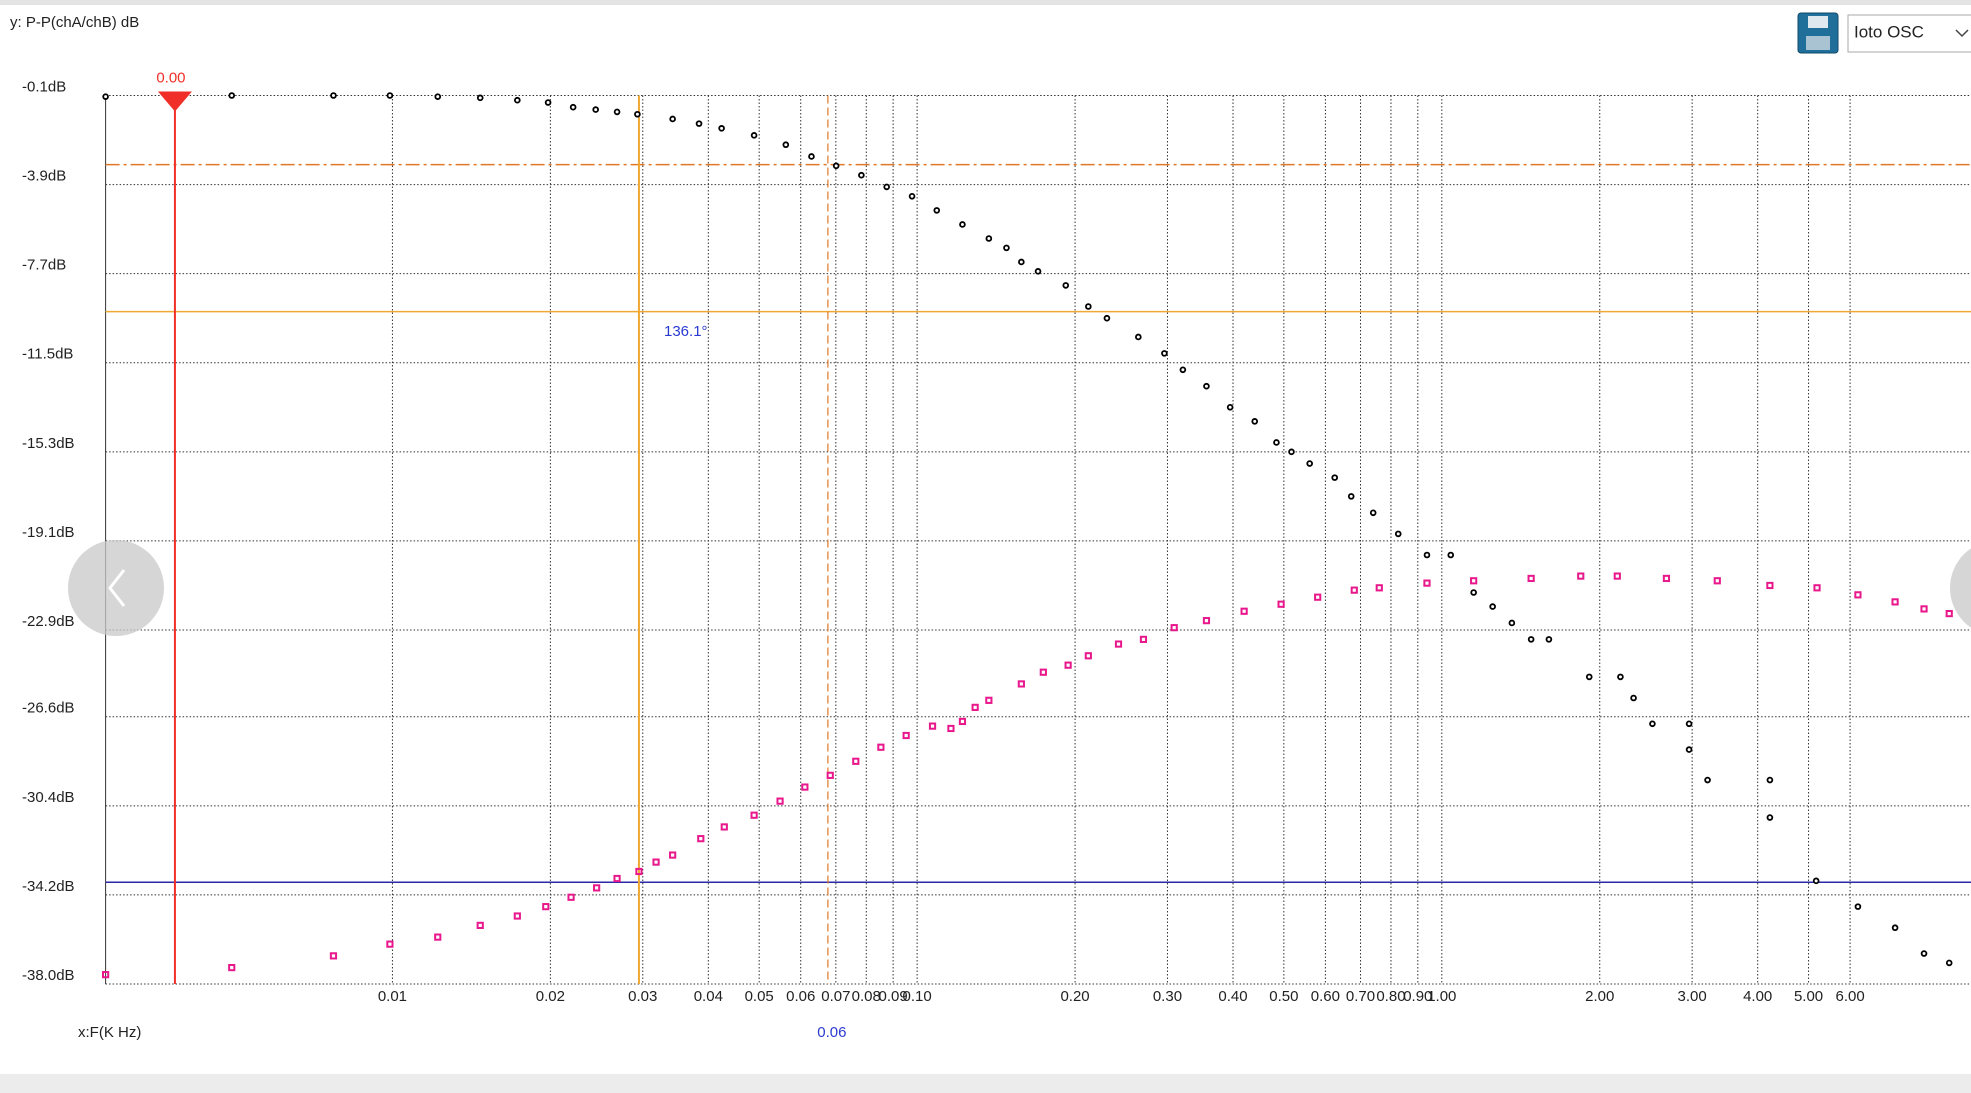 The image size is (1971, 1093). What do you see at coordinates (1849, 996) in the screenshot?
I see `x-tick-label: 6.00` at bounding box center [1849, 996].